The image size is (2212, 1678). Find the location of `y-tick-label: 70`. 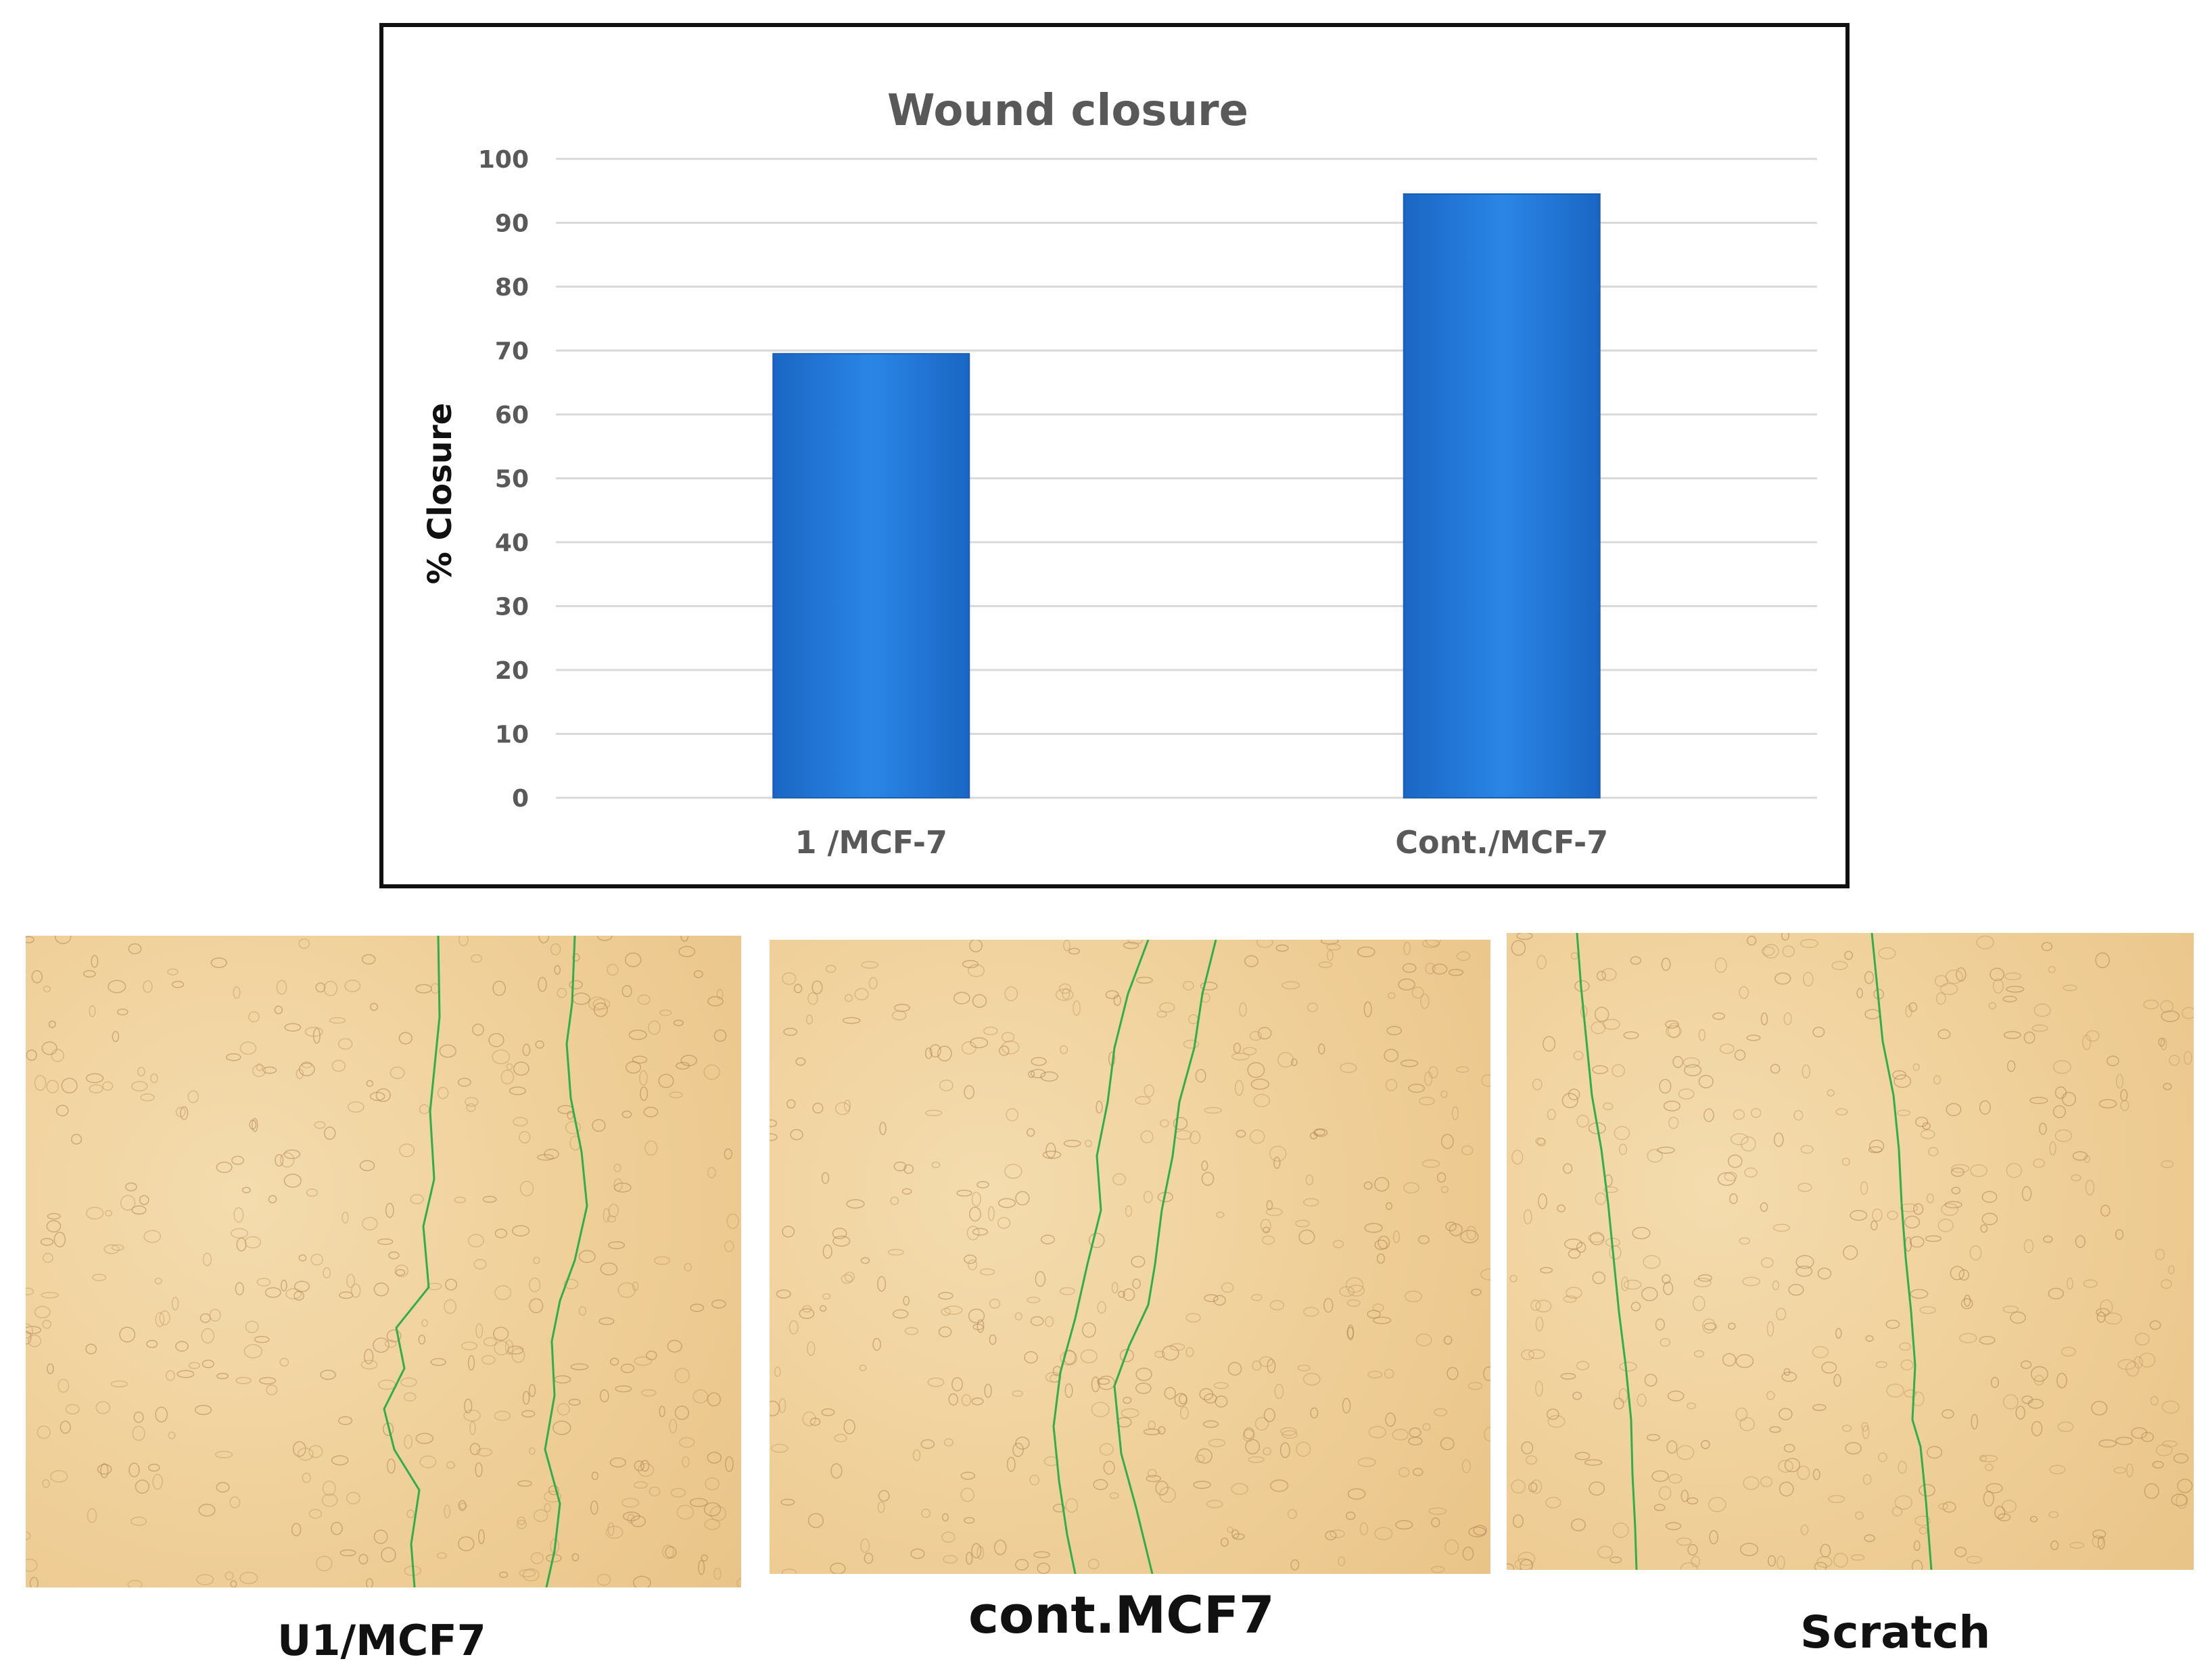

y-tick-label: 70 is located at coordinates (512, 352).